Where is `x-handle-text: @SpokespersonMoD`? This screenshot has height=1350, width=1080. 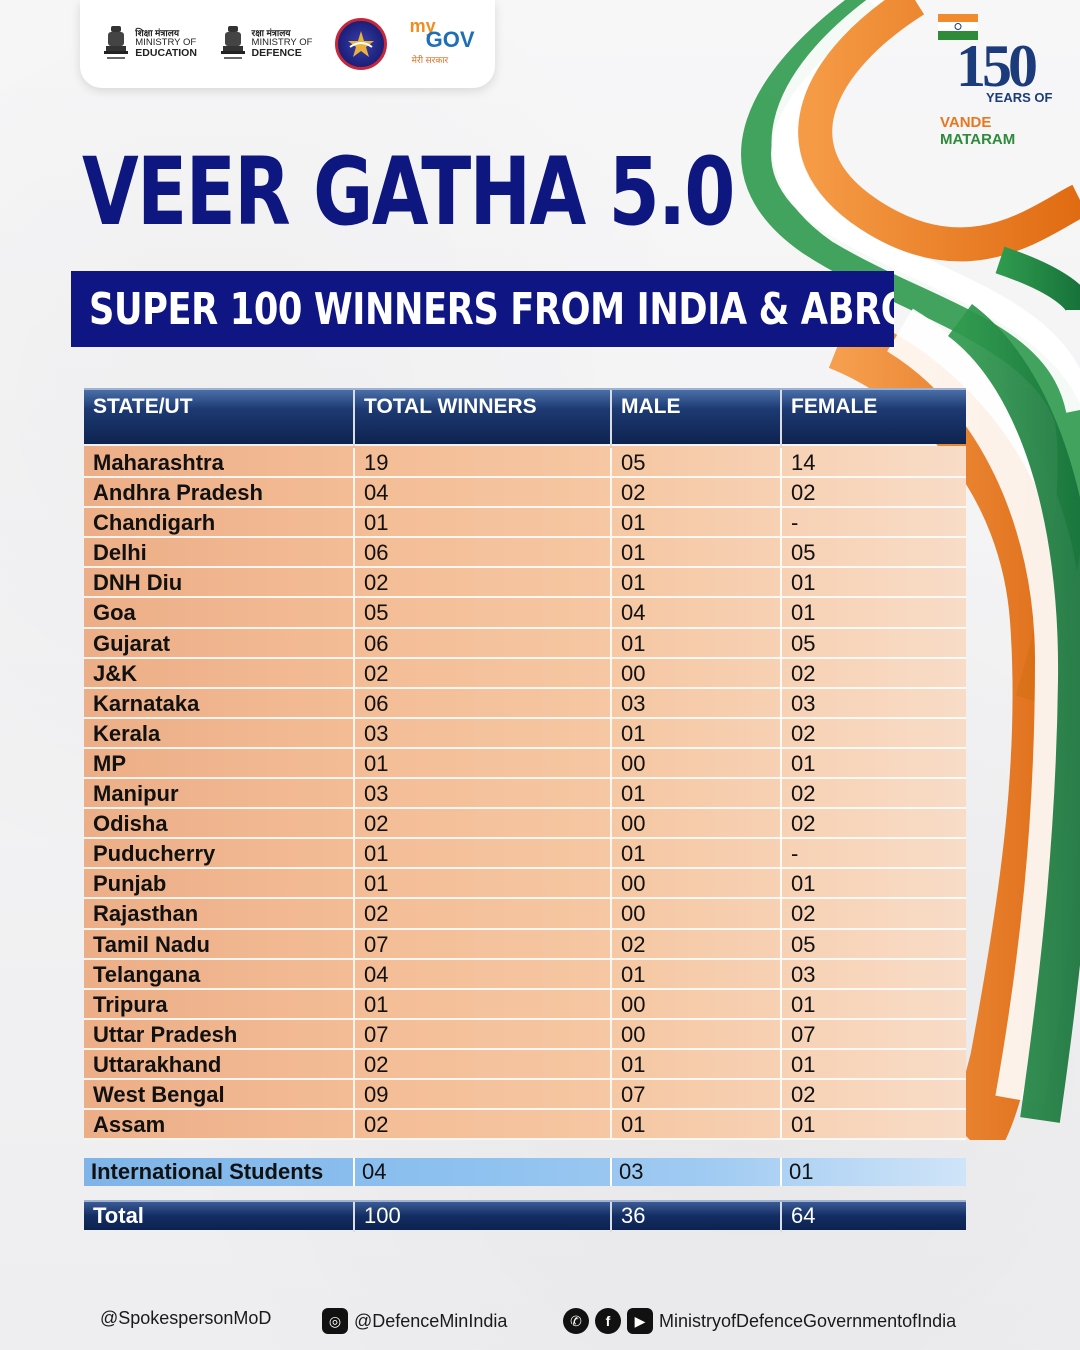 x-handle-text: @SpokespersonMoD is located at coordinates (186, 1318).